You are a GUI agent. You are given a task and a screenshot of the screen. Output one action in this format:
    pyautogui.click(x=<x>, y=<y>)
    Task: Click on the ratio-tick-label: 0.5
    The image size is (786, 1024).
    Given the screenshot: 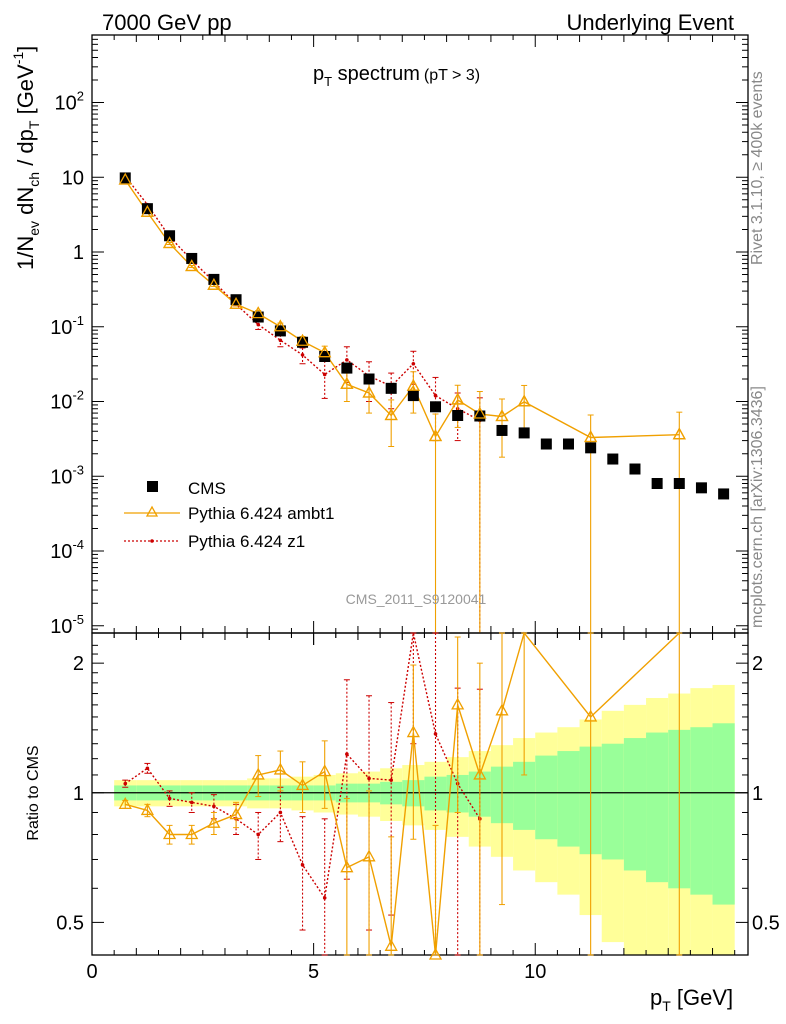 What is the action you would take?
    pyautogui.click(x=70, y=923)
    